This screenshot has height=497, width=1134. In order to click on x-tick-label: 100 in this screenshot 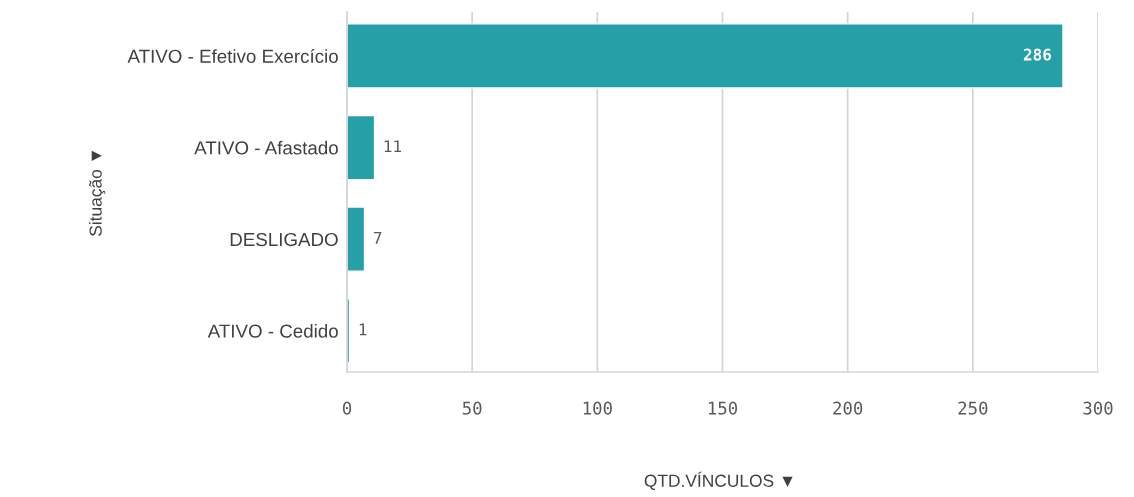, I will do `click(597, 408)`.